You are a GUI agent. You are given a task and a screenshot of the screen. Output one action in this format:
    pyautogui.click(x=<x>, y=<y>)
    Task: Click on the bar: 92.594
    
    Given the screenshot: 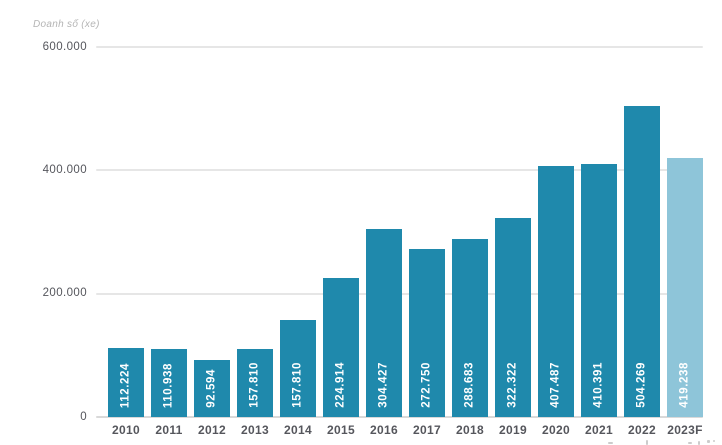 What is the action you would take?
    pyautogui.click(x=212, y=388)
    